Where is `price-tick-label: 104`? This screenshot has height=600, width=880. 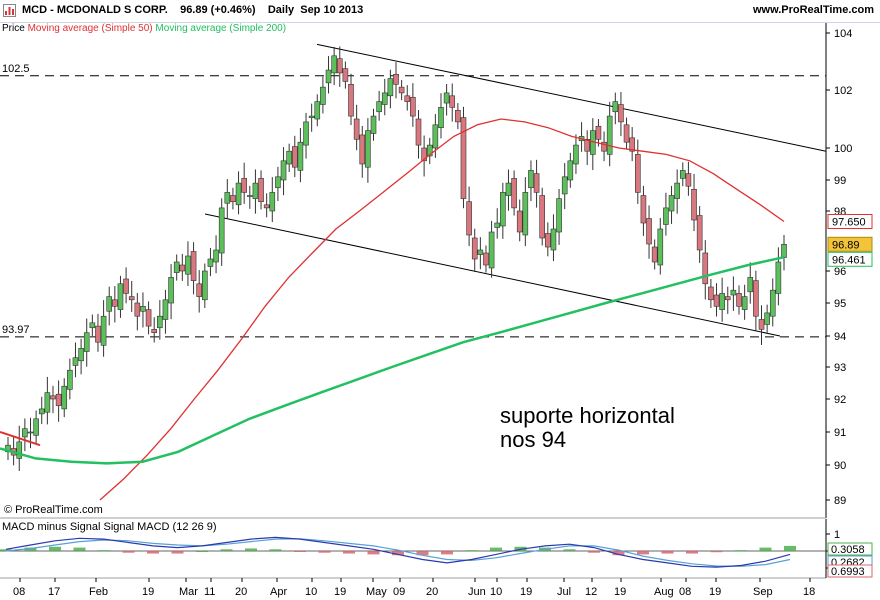 price-tick-label: 104 is located at coordinates (843, 34).